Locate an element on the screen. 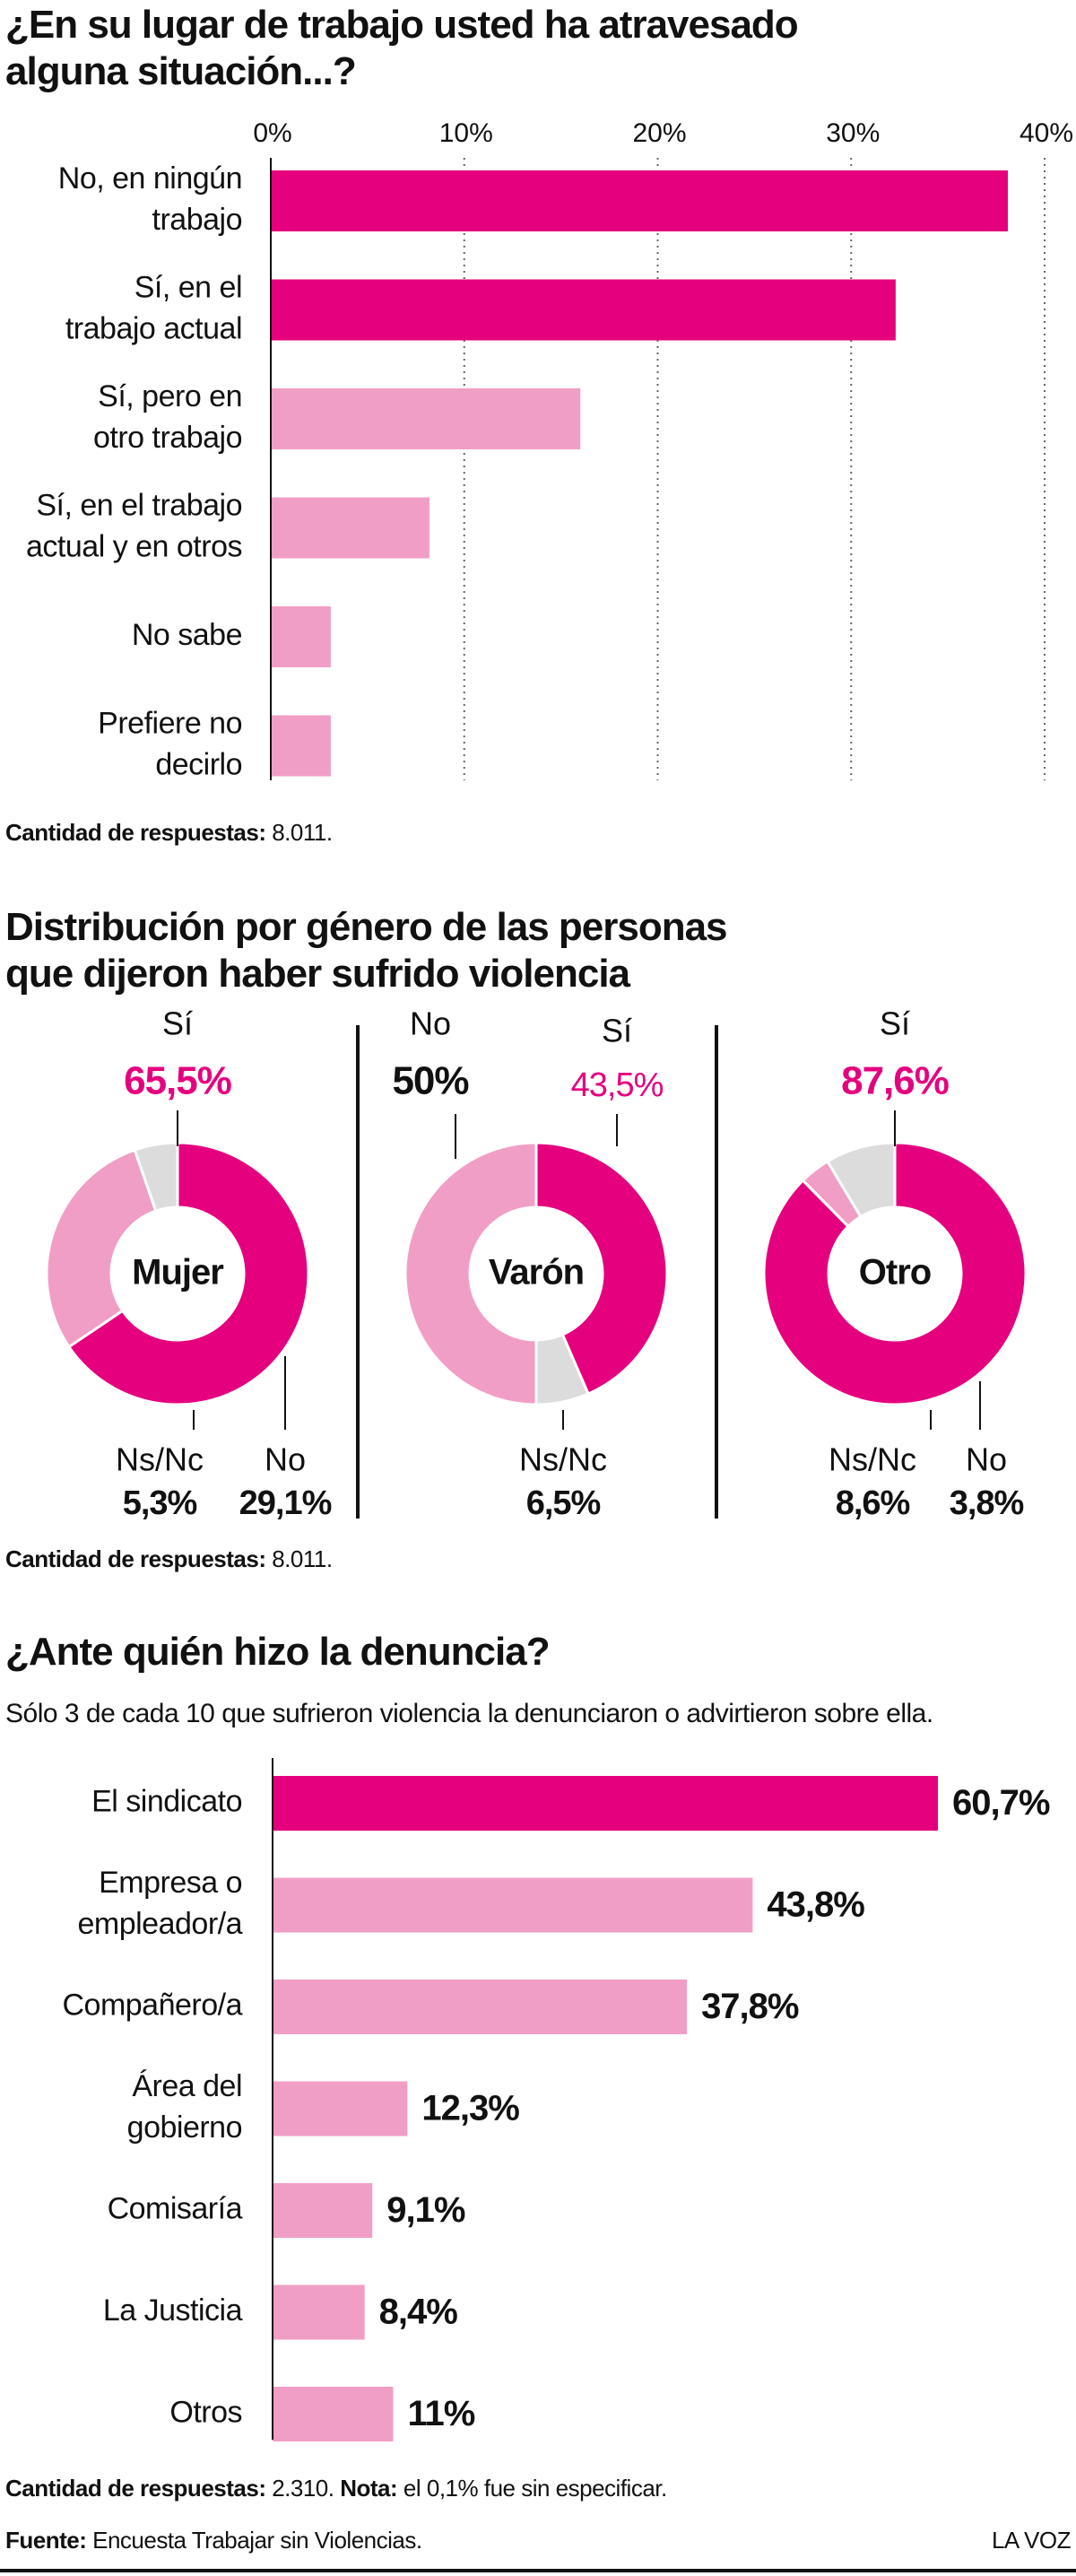  category-label-line: Sí, pero en is located at coordinates (170, 396).